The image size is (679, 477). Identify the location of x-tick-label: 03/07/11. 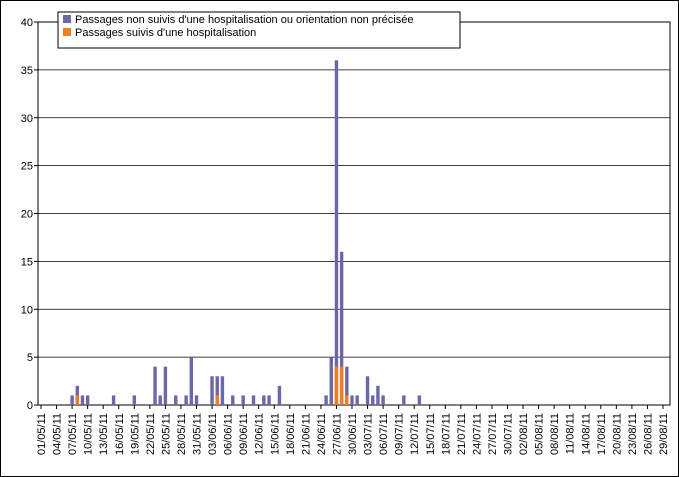
(369, 434).